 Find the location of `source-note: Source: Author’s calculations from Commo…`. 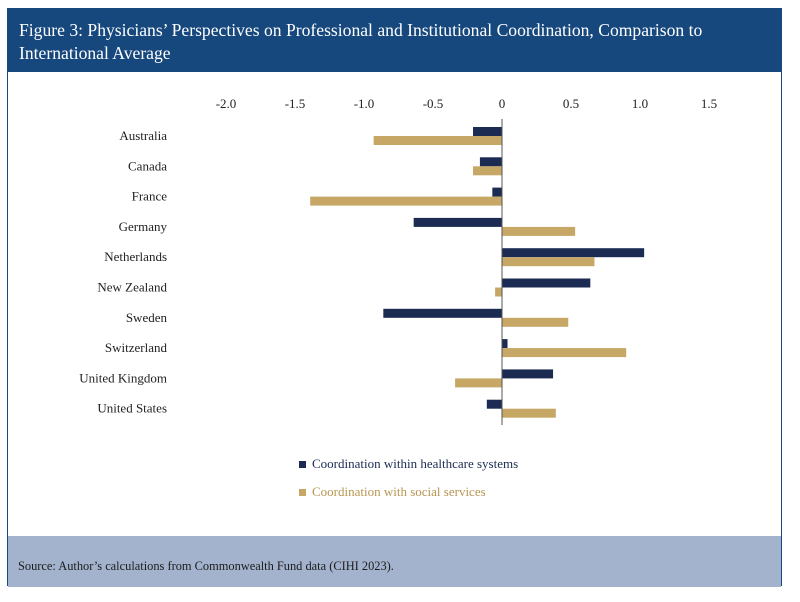

source-note: Source: Author’s calculations from Commo… is located at coordinates (206, 566).